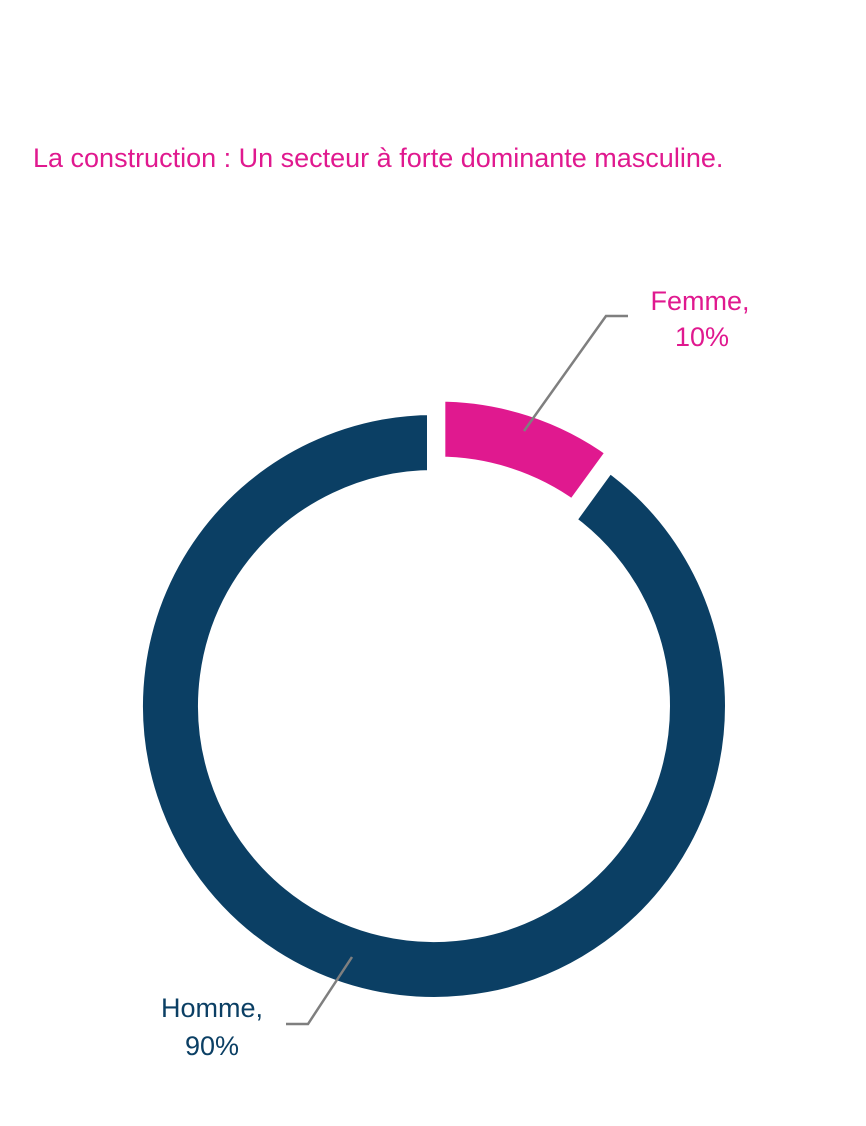  Describe the element at coordinates (575, 373) in the screenshot. I see `femme-leader-line` at that location.